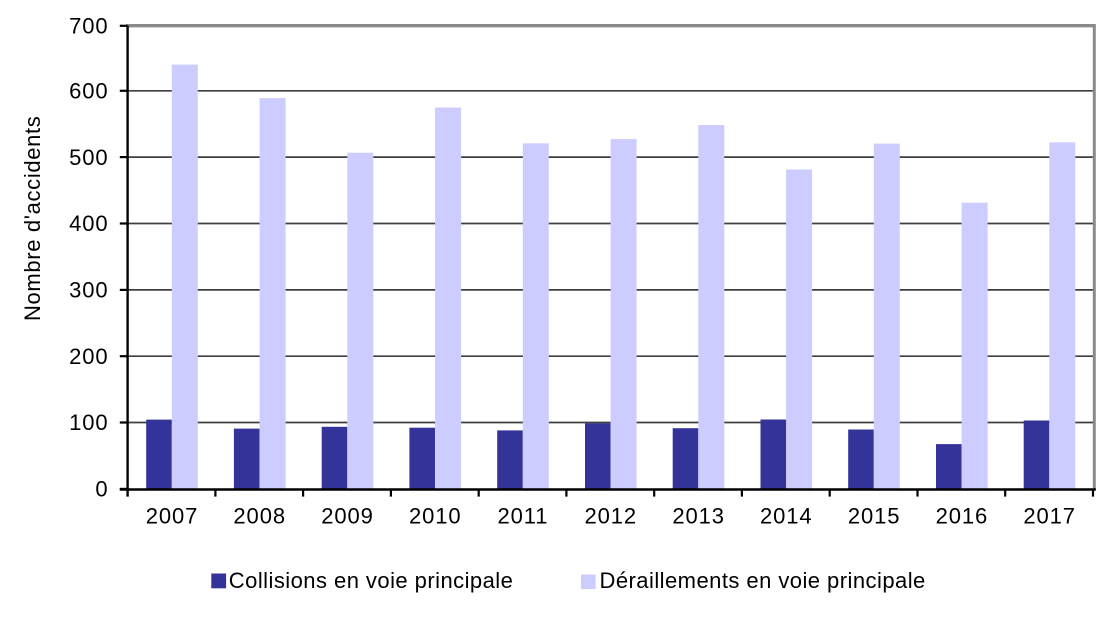 The height and width of the screenshot is (618, 1100). Describe the element at coordinates (259, 515) in the screenshot. I see `svg-text: 2008` at that location.